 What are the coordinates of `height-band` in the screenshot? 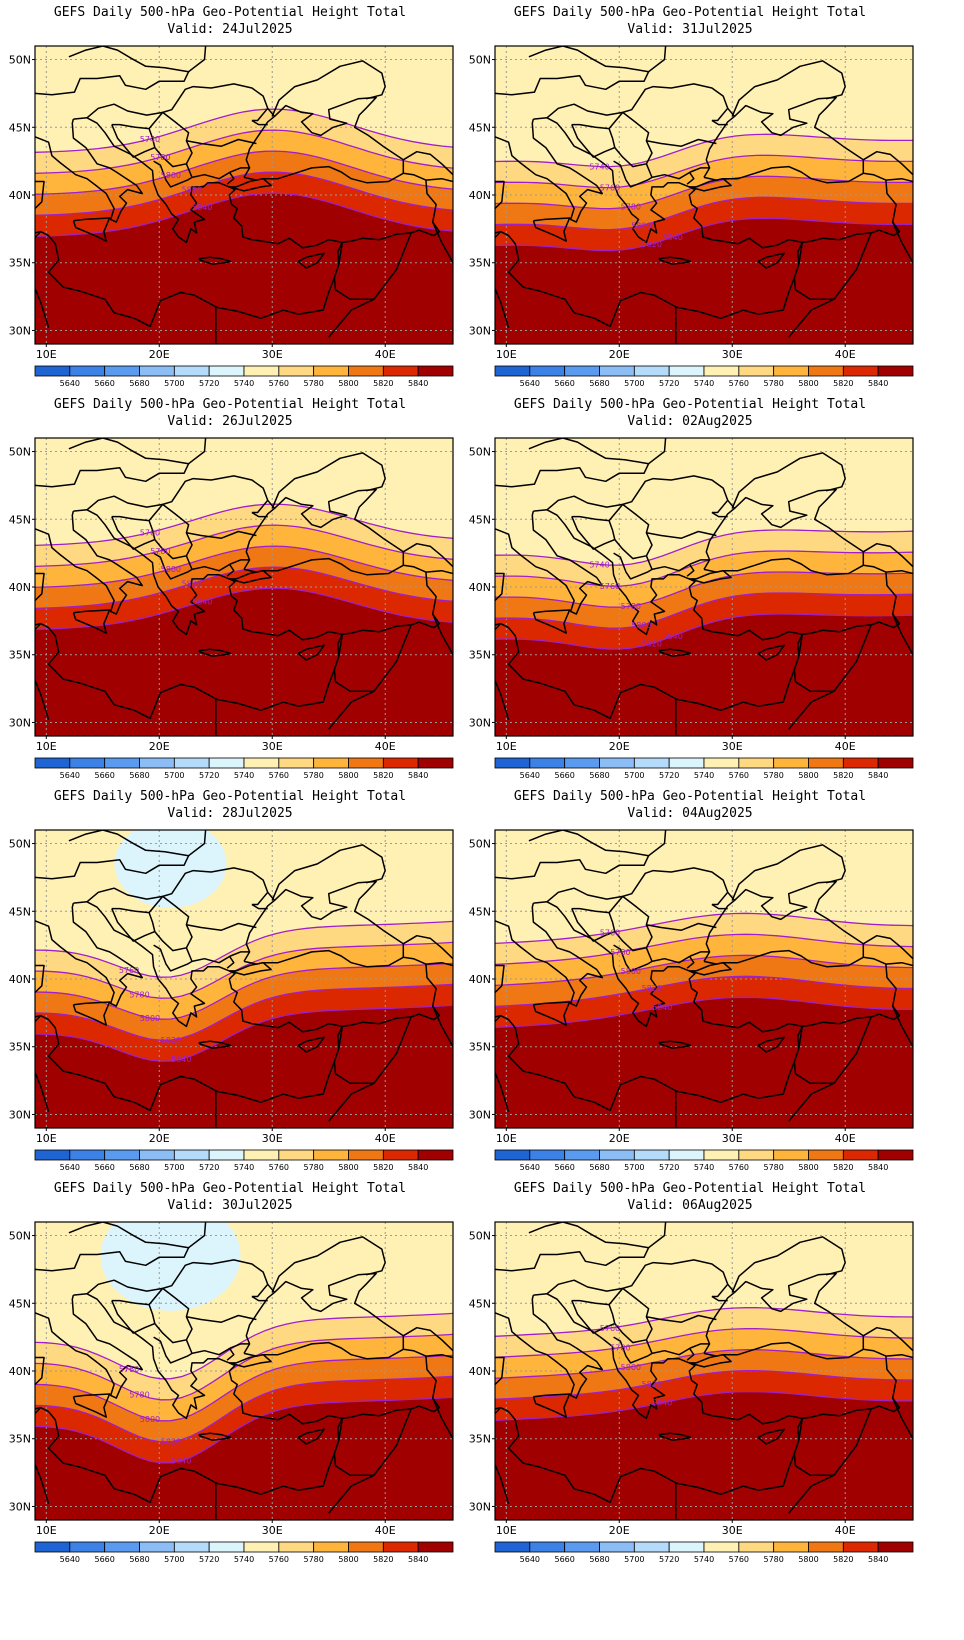 It's located at (704, 1455).